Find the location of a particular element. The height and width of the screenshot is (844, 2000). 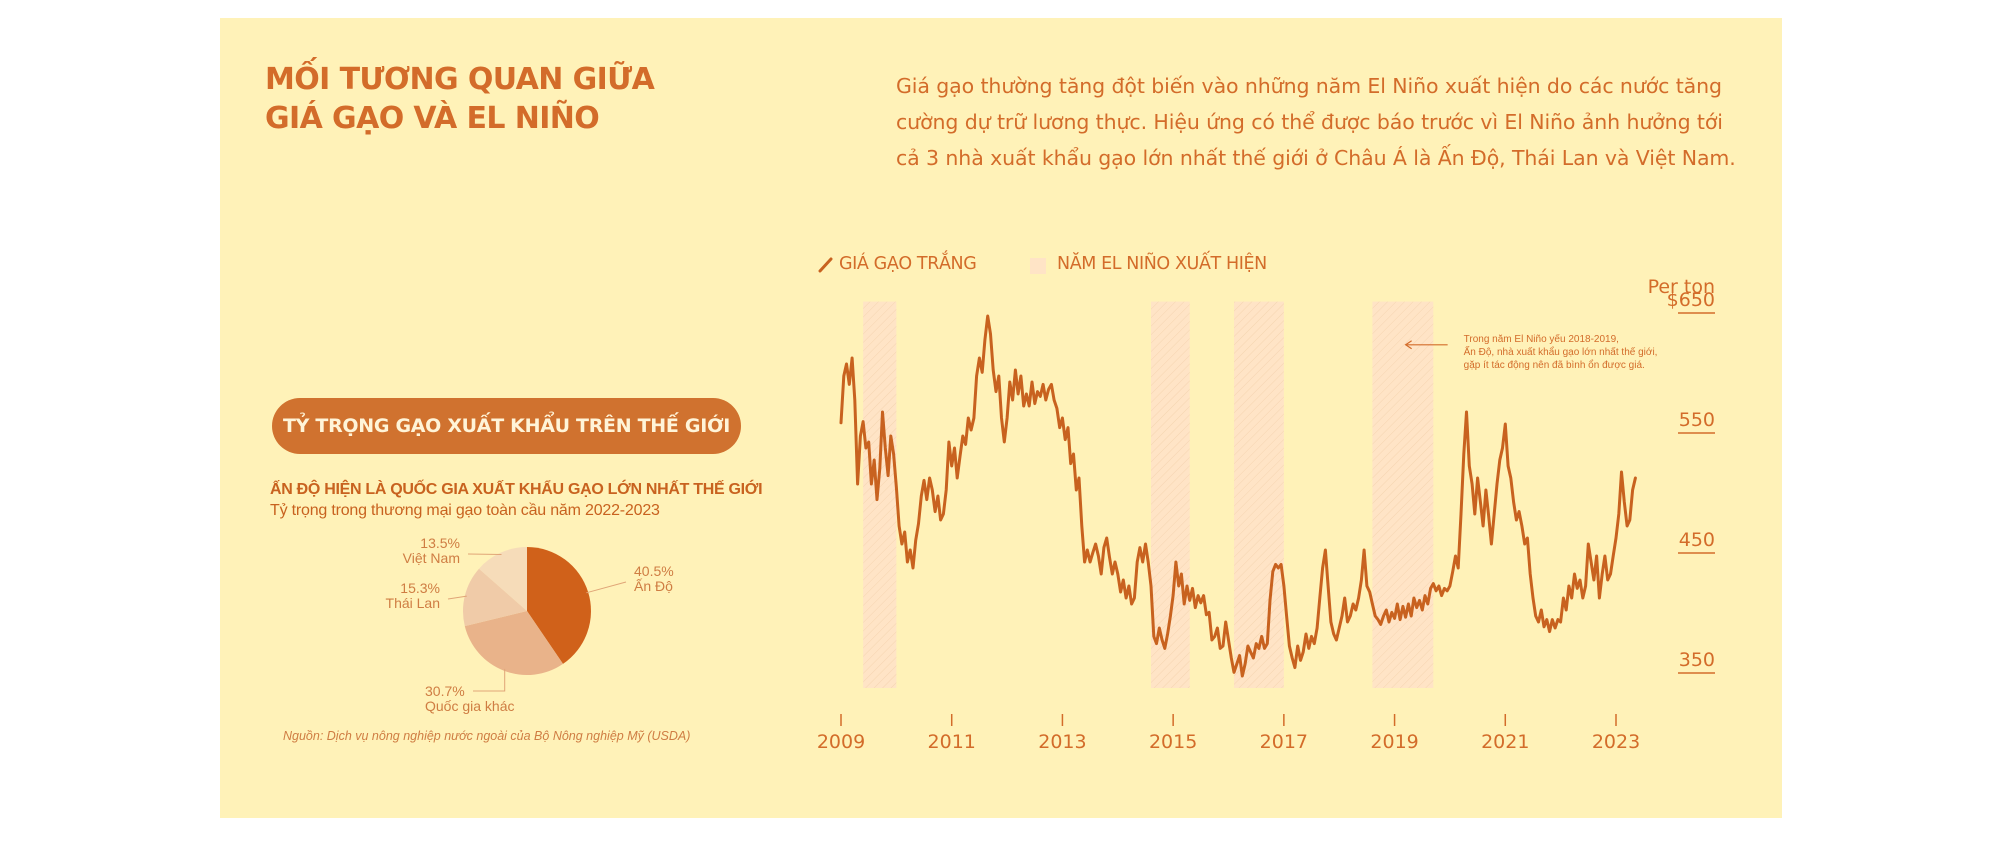

pie-pct-label-2: 15.3% is located at coordinates (420, 588).